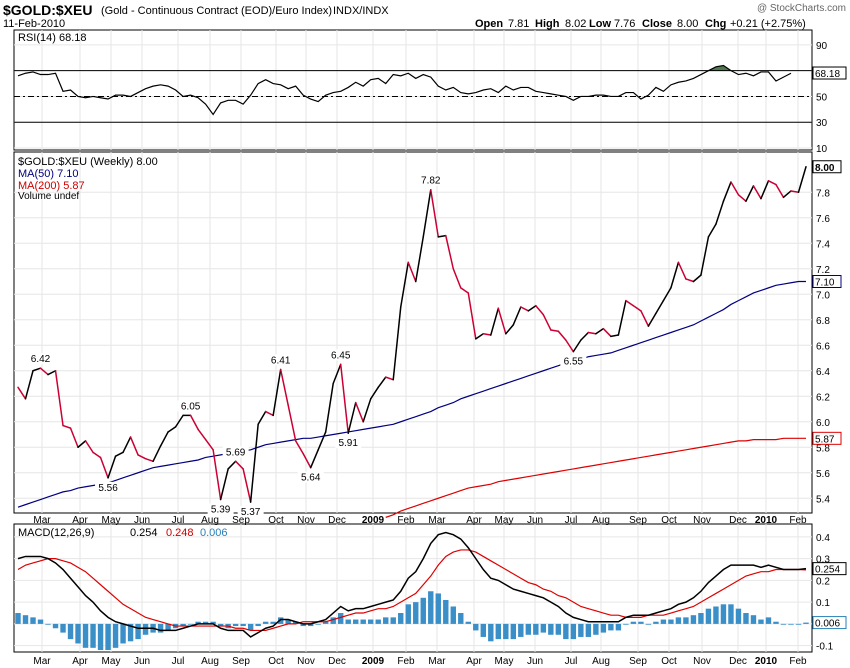 Image resolution: width=850 pixels, height=668 pixels. What do you see at coordinates (52, 38) in the screenshot?
I see `rsi-legend-text: RSI(14) 68.18` at bounding box center [52, 38].